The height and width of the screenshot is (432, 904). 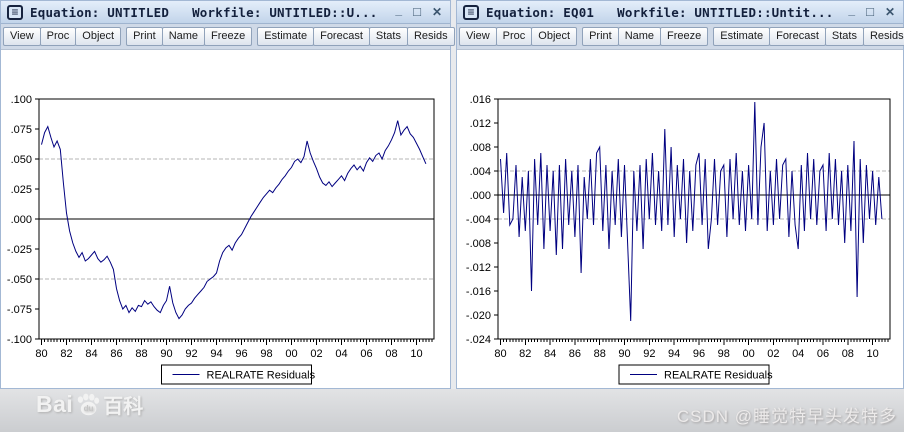 I want to click on x-tick-label: 92, so click(x=649, y=354).